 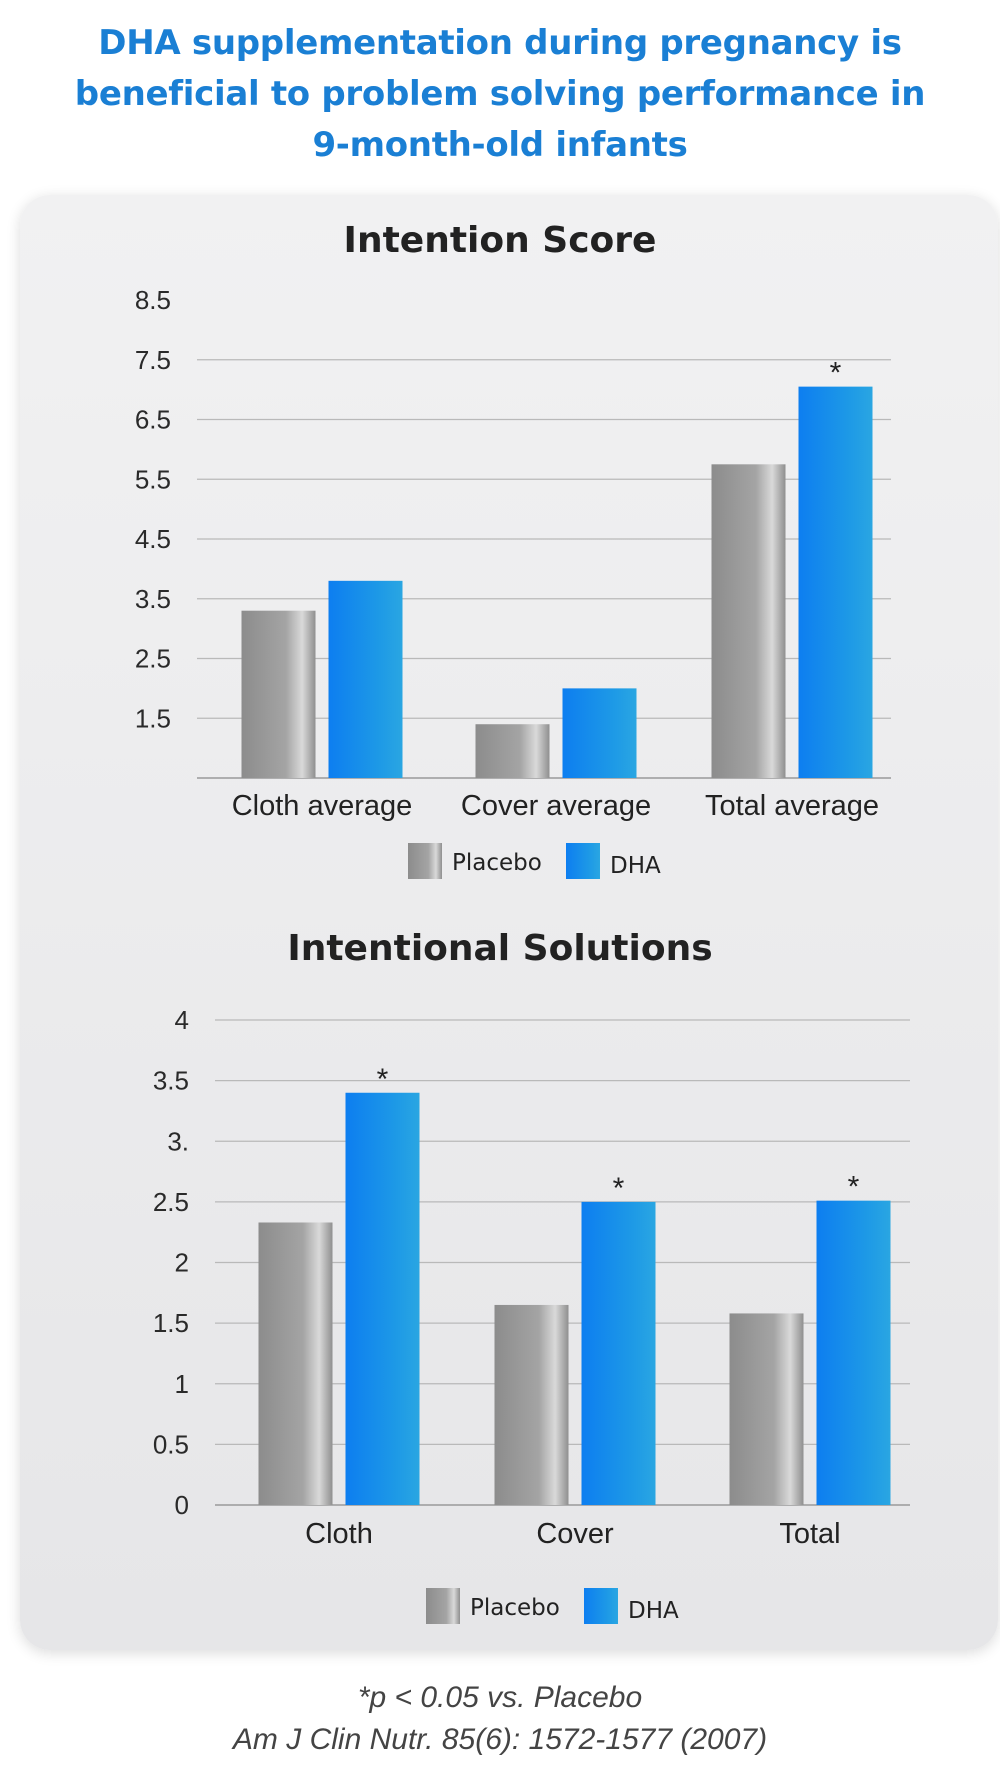 What do you see at coordinates (500, 145) in the screenshot?
I see `headline-line-3: 9-month-old infants` at bounding box center [500, 145].